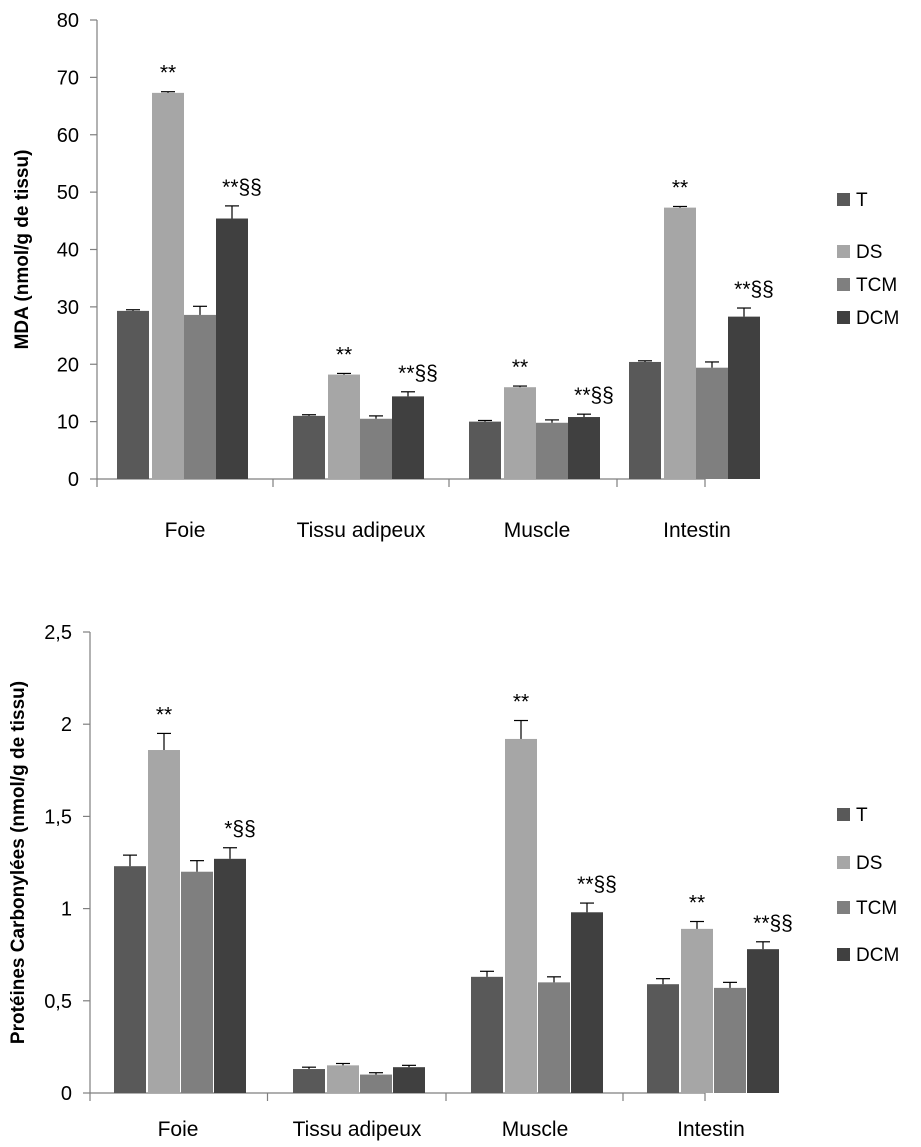 The image size is (921, 1147). I want to click on y-tick-label: 2, so click(66, 725).